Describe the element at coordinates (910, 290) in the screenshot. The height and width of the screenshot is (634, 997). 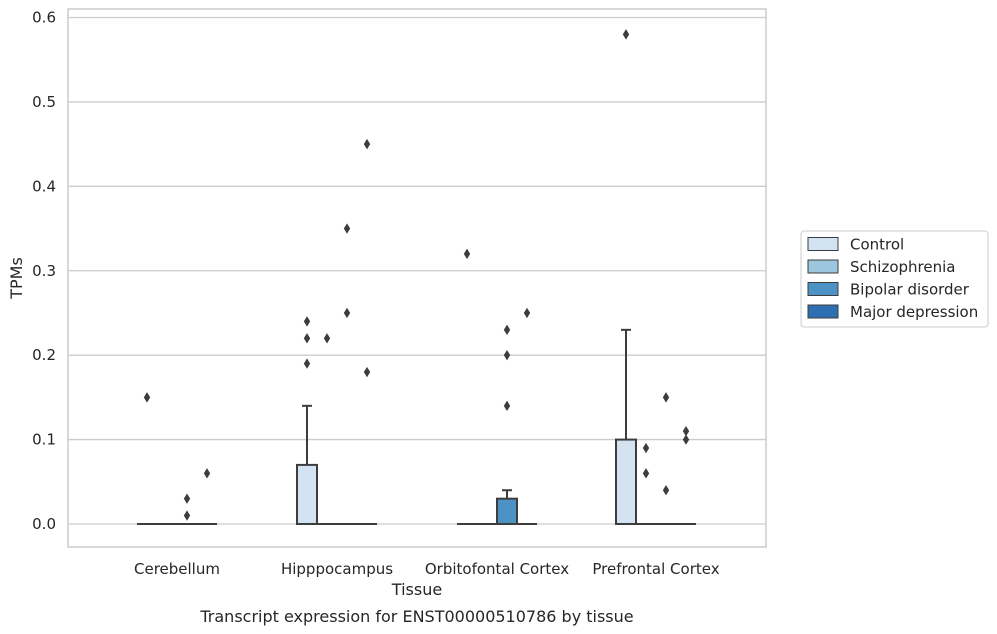
I see `legend-label: Bipolar disorder` at that location.